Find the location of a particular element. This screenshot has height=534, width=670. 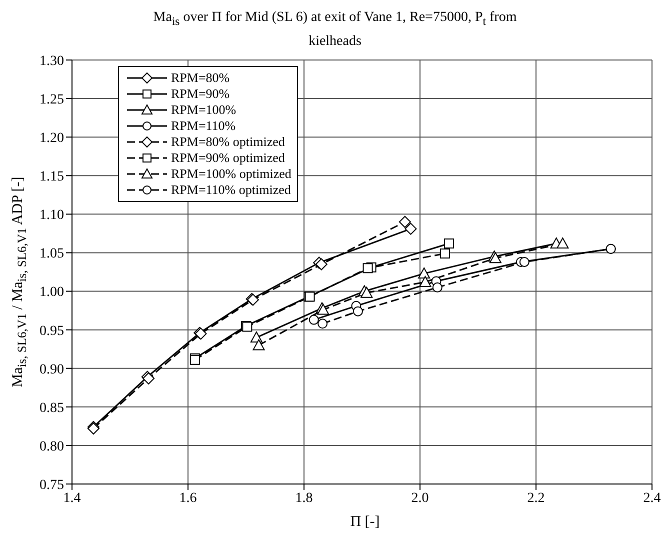

legend-label: RPM=90% is located at coordinates (200, 94).